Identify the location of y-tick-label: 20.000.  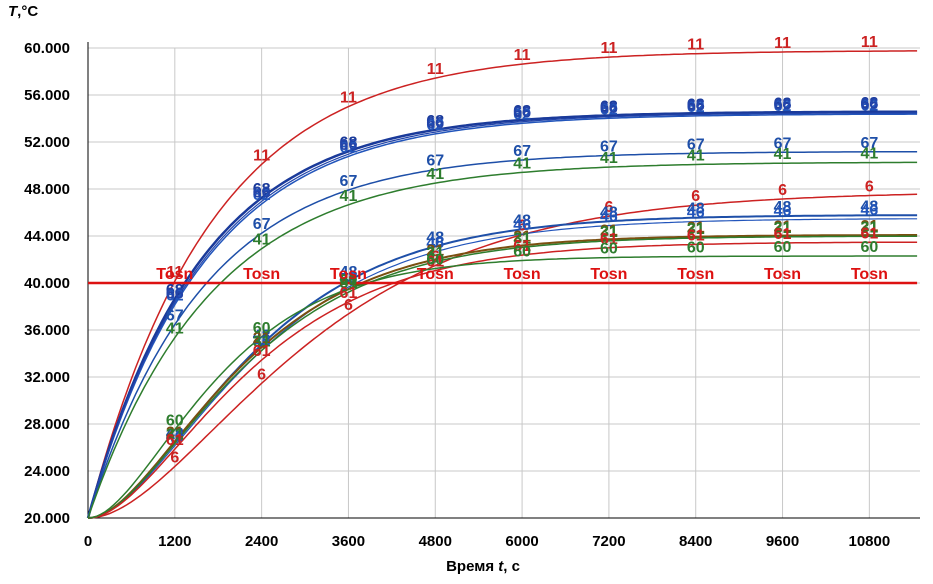
(47, 518).